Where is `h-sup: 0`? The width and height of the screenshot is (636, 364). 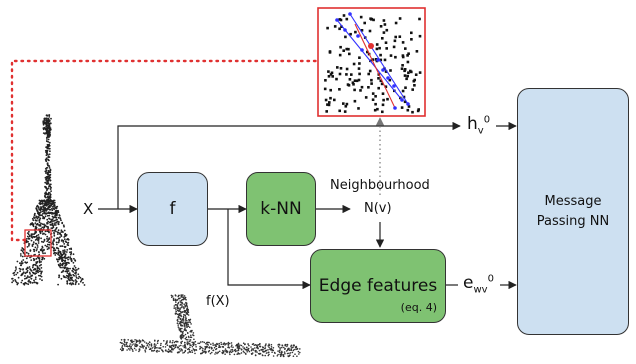
h-sup: 0 is located at coordinates (487, 120).